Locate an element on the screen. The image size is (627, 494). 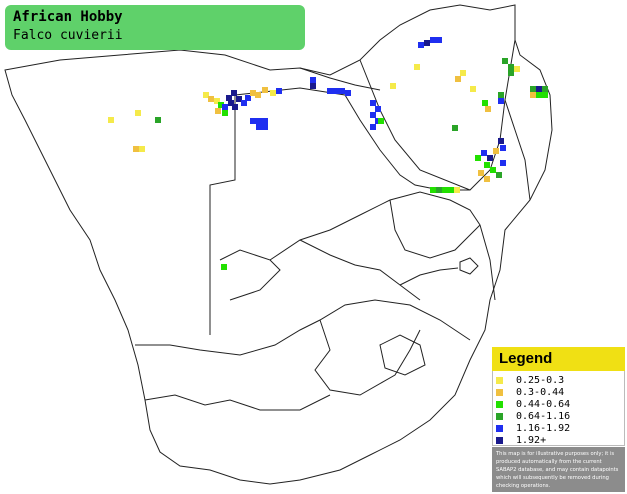
sa-province-d is located at coordinates (435, 229).